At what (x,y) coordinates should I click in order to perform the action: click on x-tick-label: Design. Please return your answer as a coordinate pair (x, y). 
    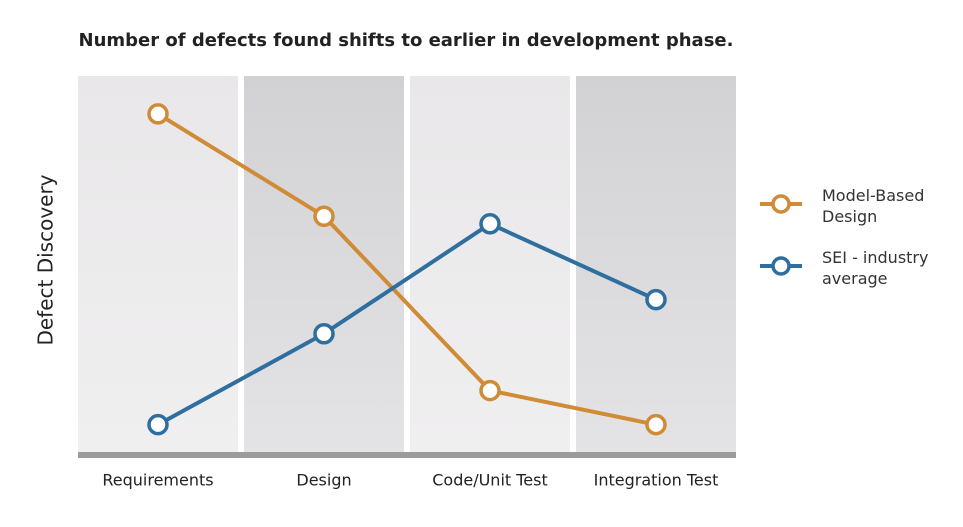
    Looking at the image, I should click on (323, 480).